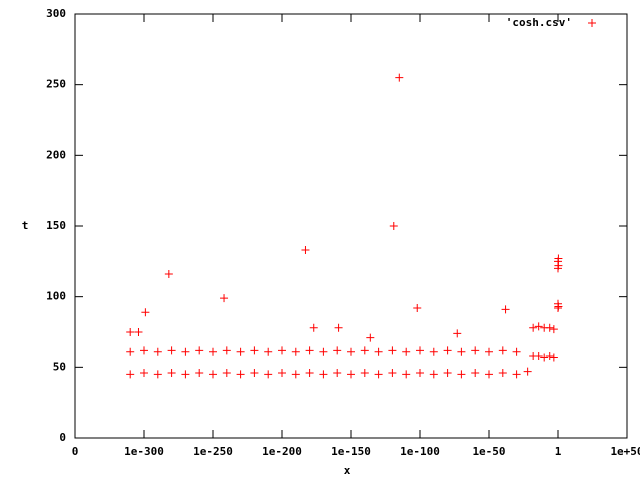 The image size is (640, 480). What do you see at coordinates (59, 366) in the screenshot?
I see `y-tick-label: 50` at bounding box center [59, 366].